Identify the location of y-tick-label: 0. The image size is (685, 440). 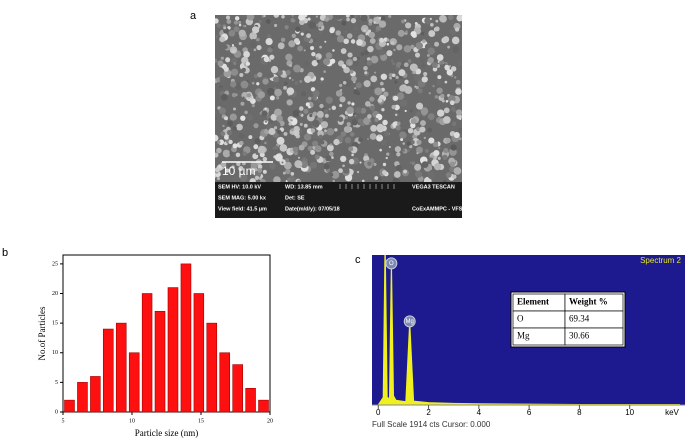
(56, 412).